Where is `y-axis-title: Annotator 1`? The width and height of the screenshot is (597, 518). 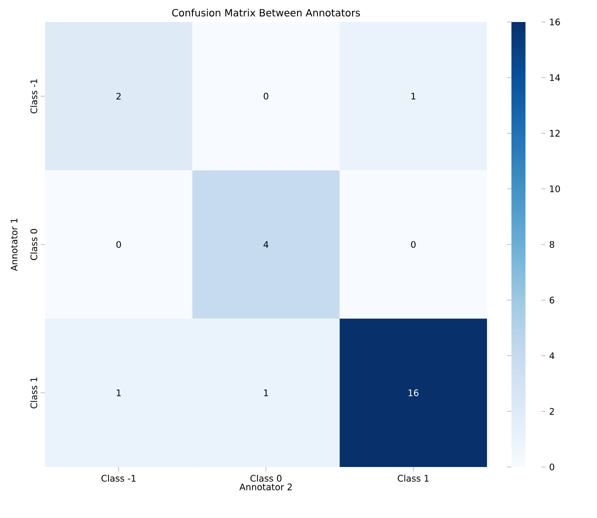 y-axis-title: Annotator 1 is located at coordinates (14, 245).